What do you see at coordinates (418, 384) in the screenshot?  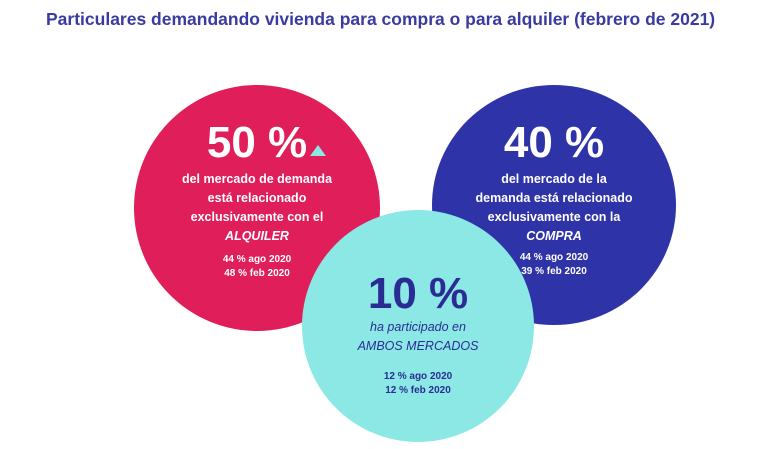 I see `both-stats: 12 % ago 2020 12 % feb 2020` at bounding box center [418, 384].